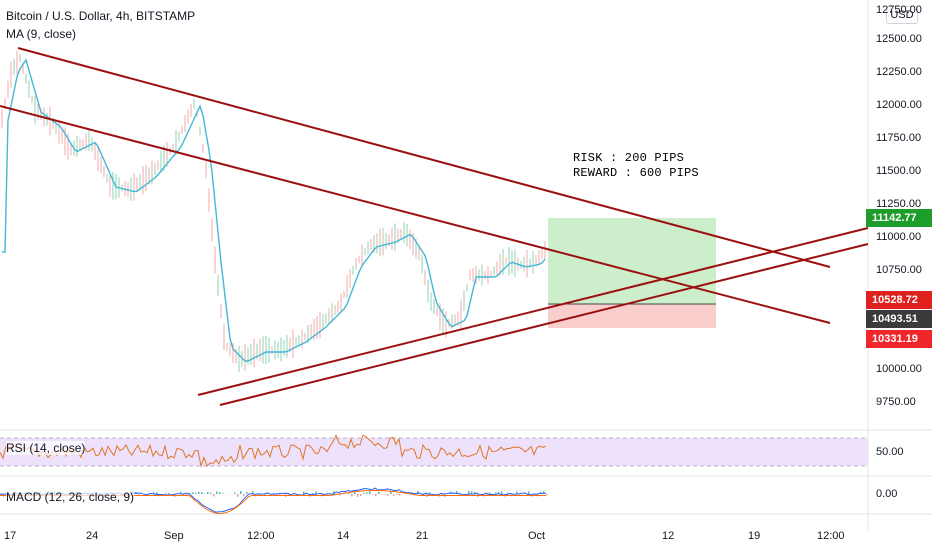  I want to click on time-tick: 12, so click(668, 536).